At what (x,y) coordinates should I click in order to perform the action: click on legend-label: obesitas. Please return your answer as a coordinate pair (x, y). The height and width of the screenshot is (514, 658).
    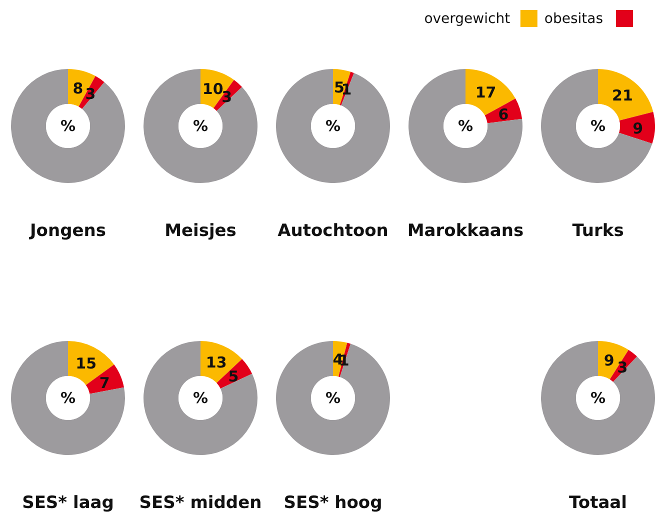
    Looking at the image, I should click on (574, 19).